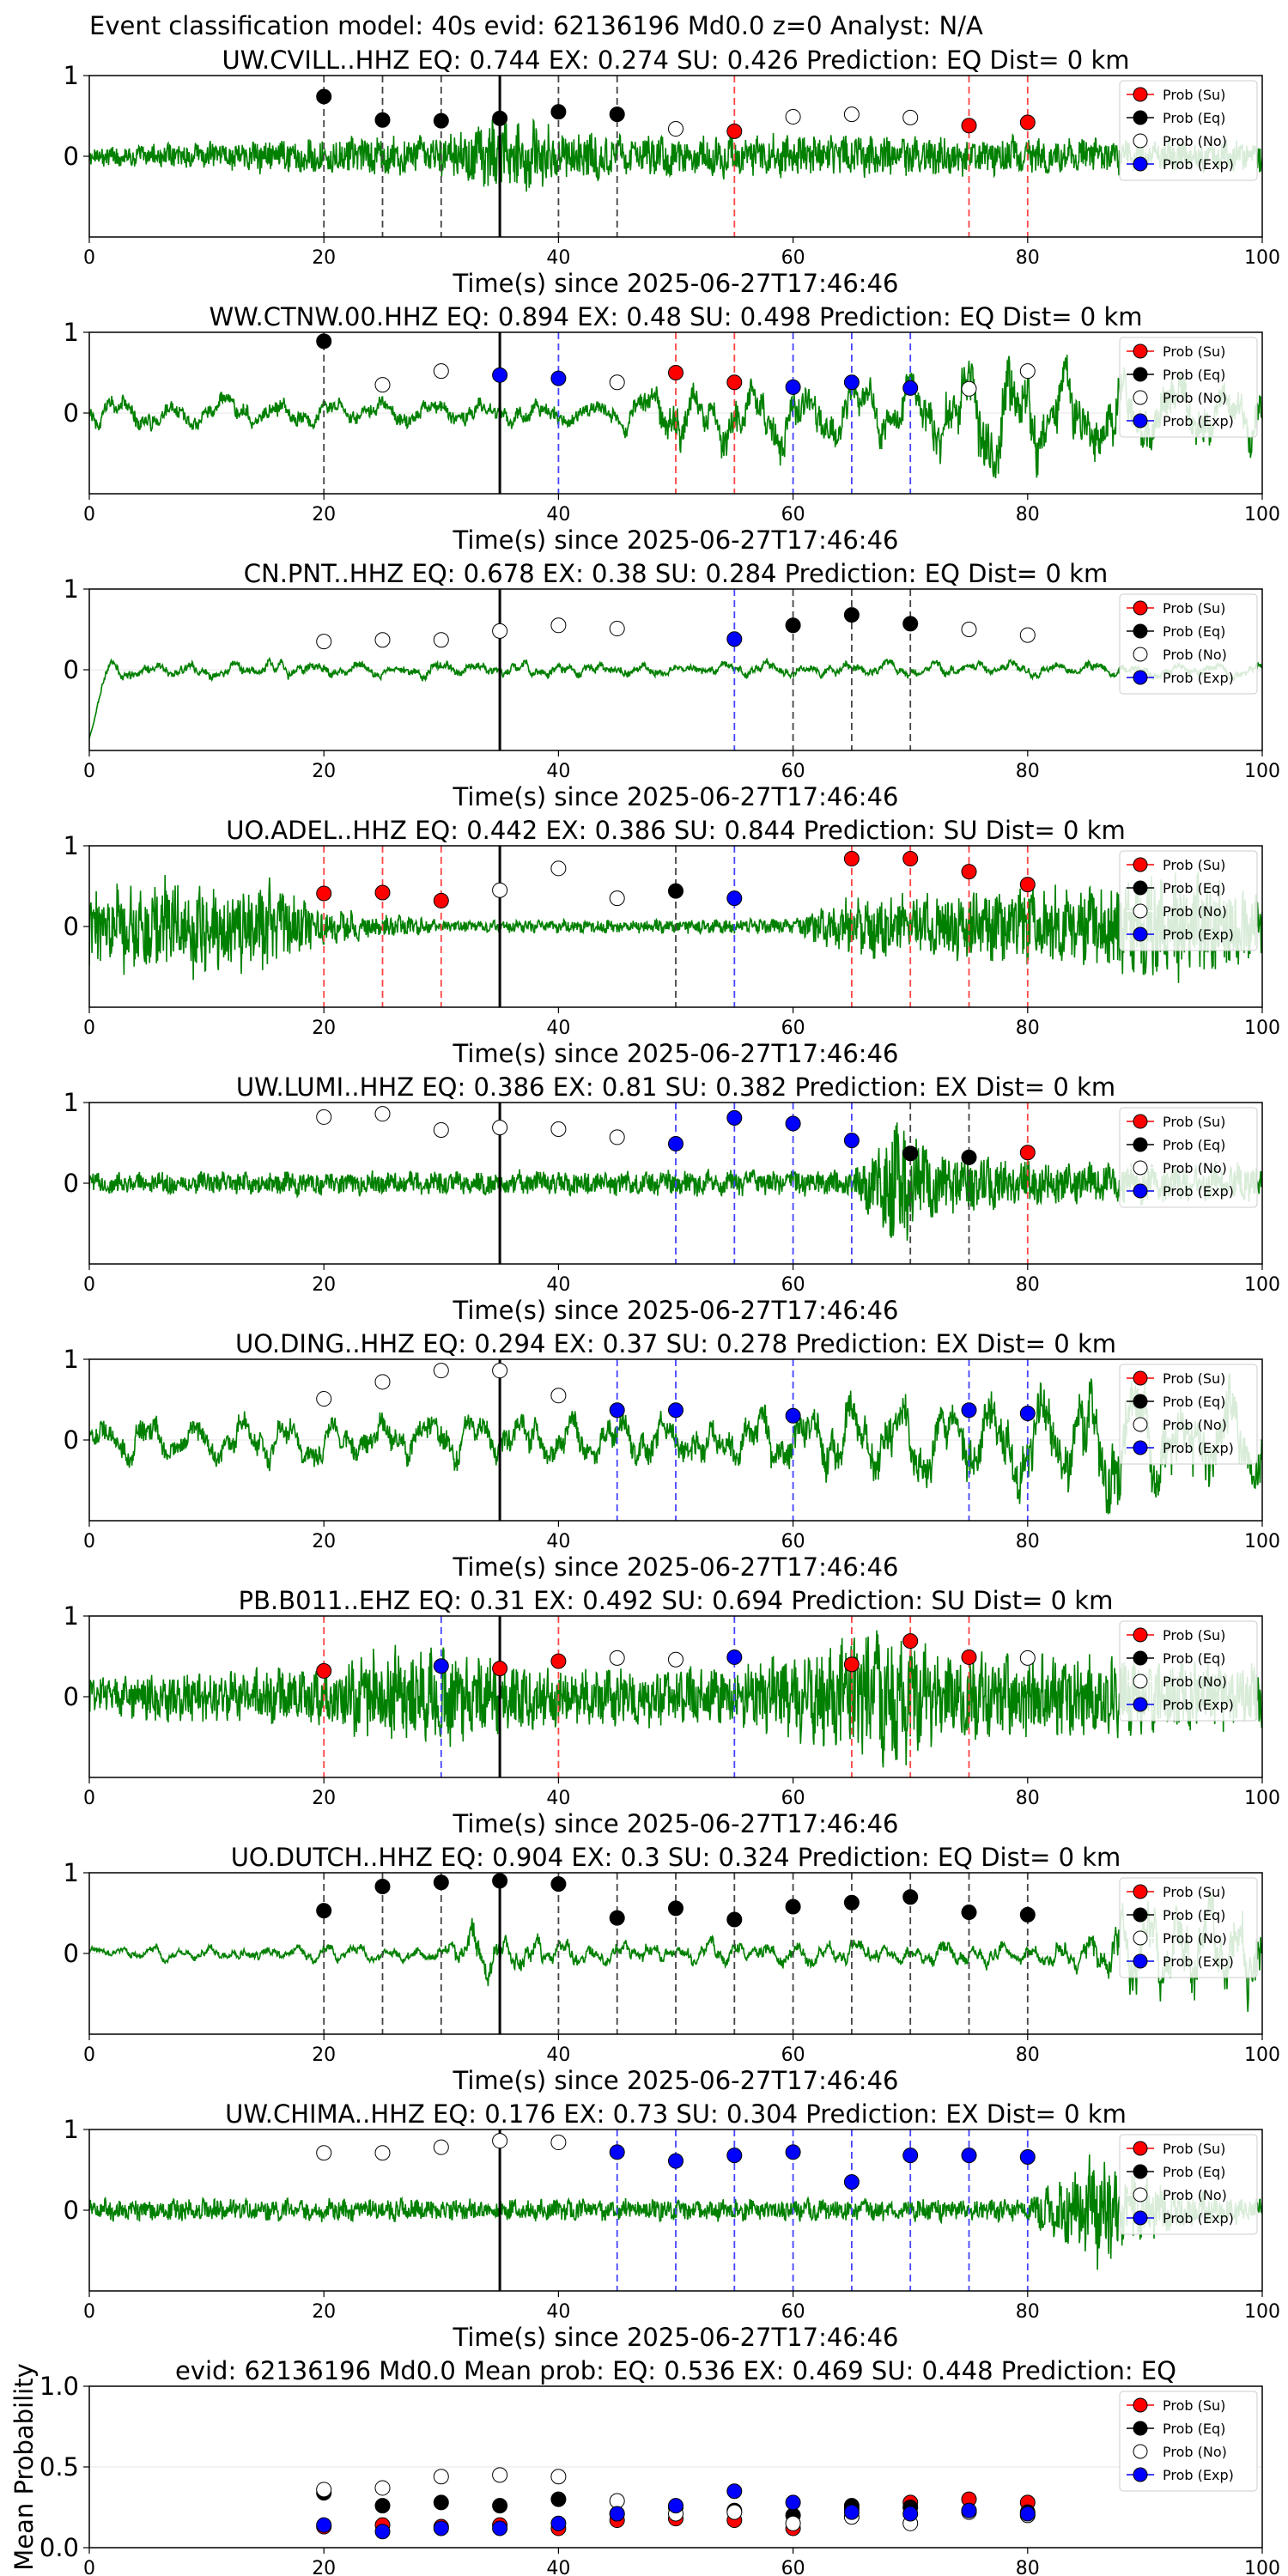 Image resolution: width=1288 pixels, height=2576 pixels. Describe the element at coordinates (1028, 515) in the screenshot. I see `x-tick-label: 80` at that location.